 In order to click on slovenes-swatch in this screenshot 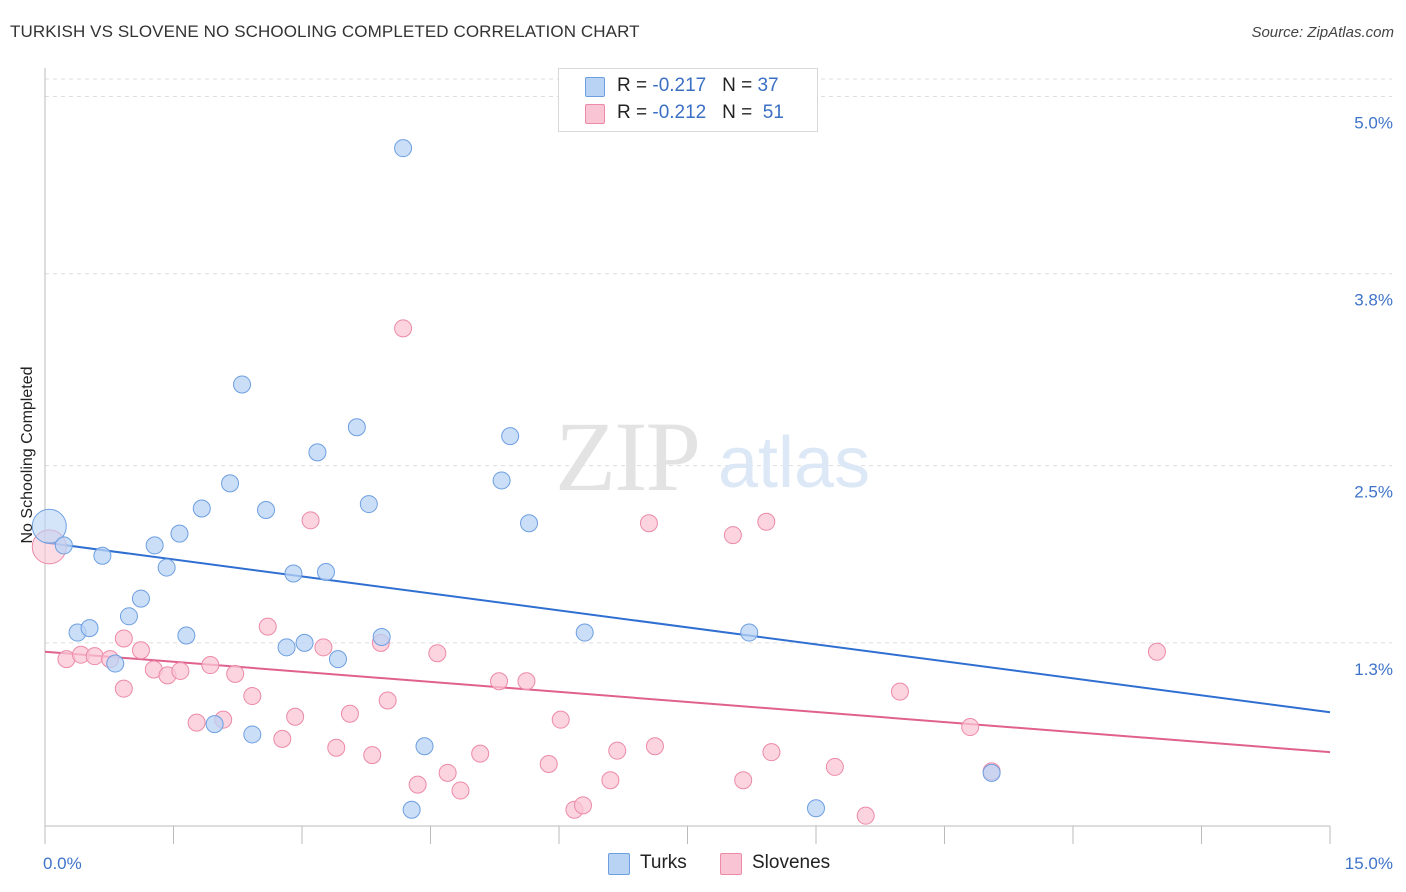, I will do `click(595, 114)`.